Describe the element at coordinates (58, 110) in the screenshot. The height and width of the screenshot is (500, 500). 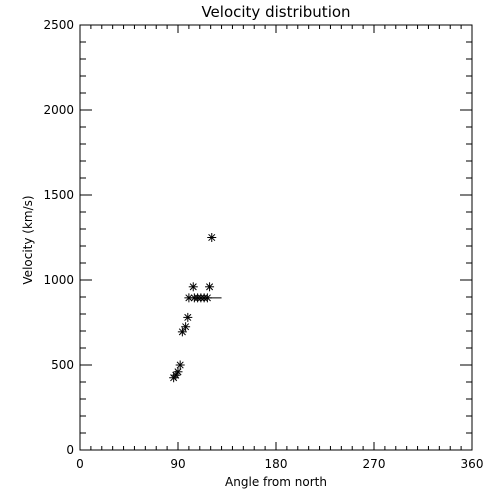
I see `y-tick-label: 2000` at that location.